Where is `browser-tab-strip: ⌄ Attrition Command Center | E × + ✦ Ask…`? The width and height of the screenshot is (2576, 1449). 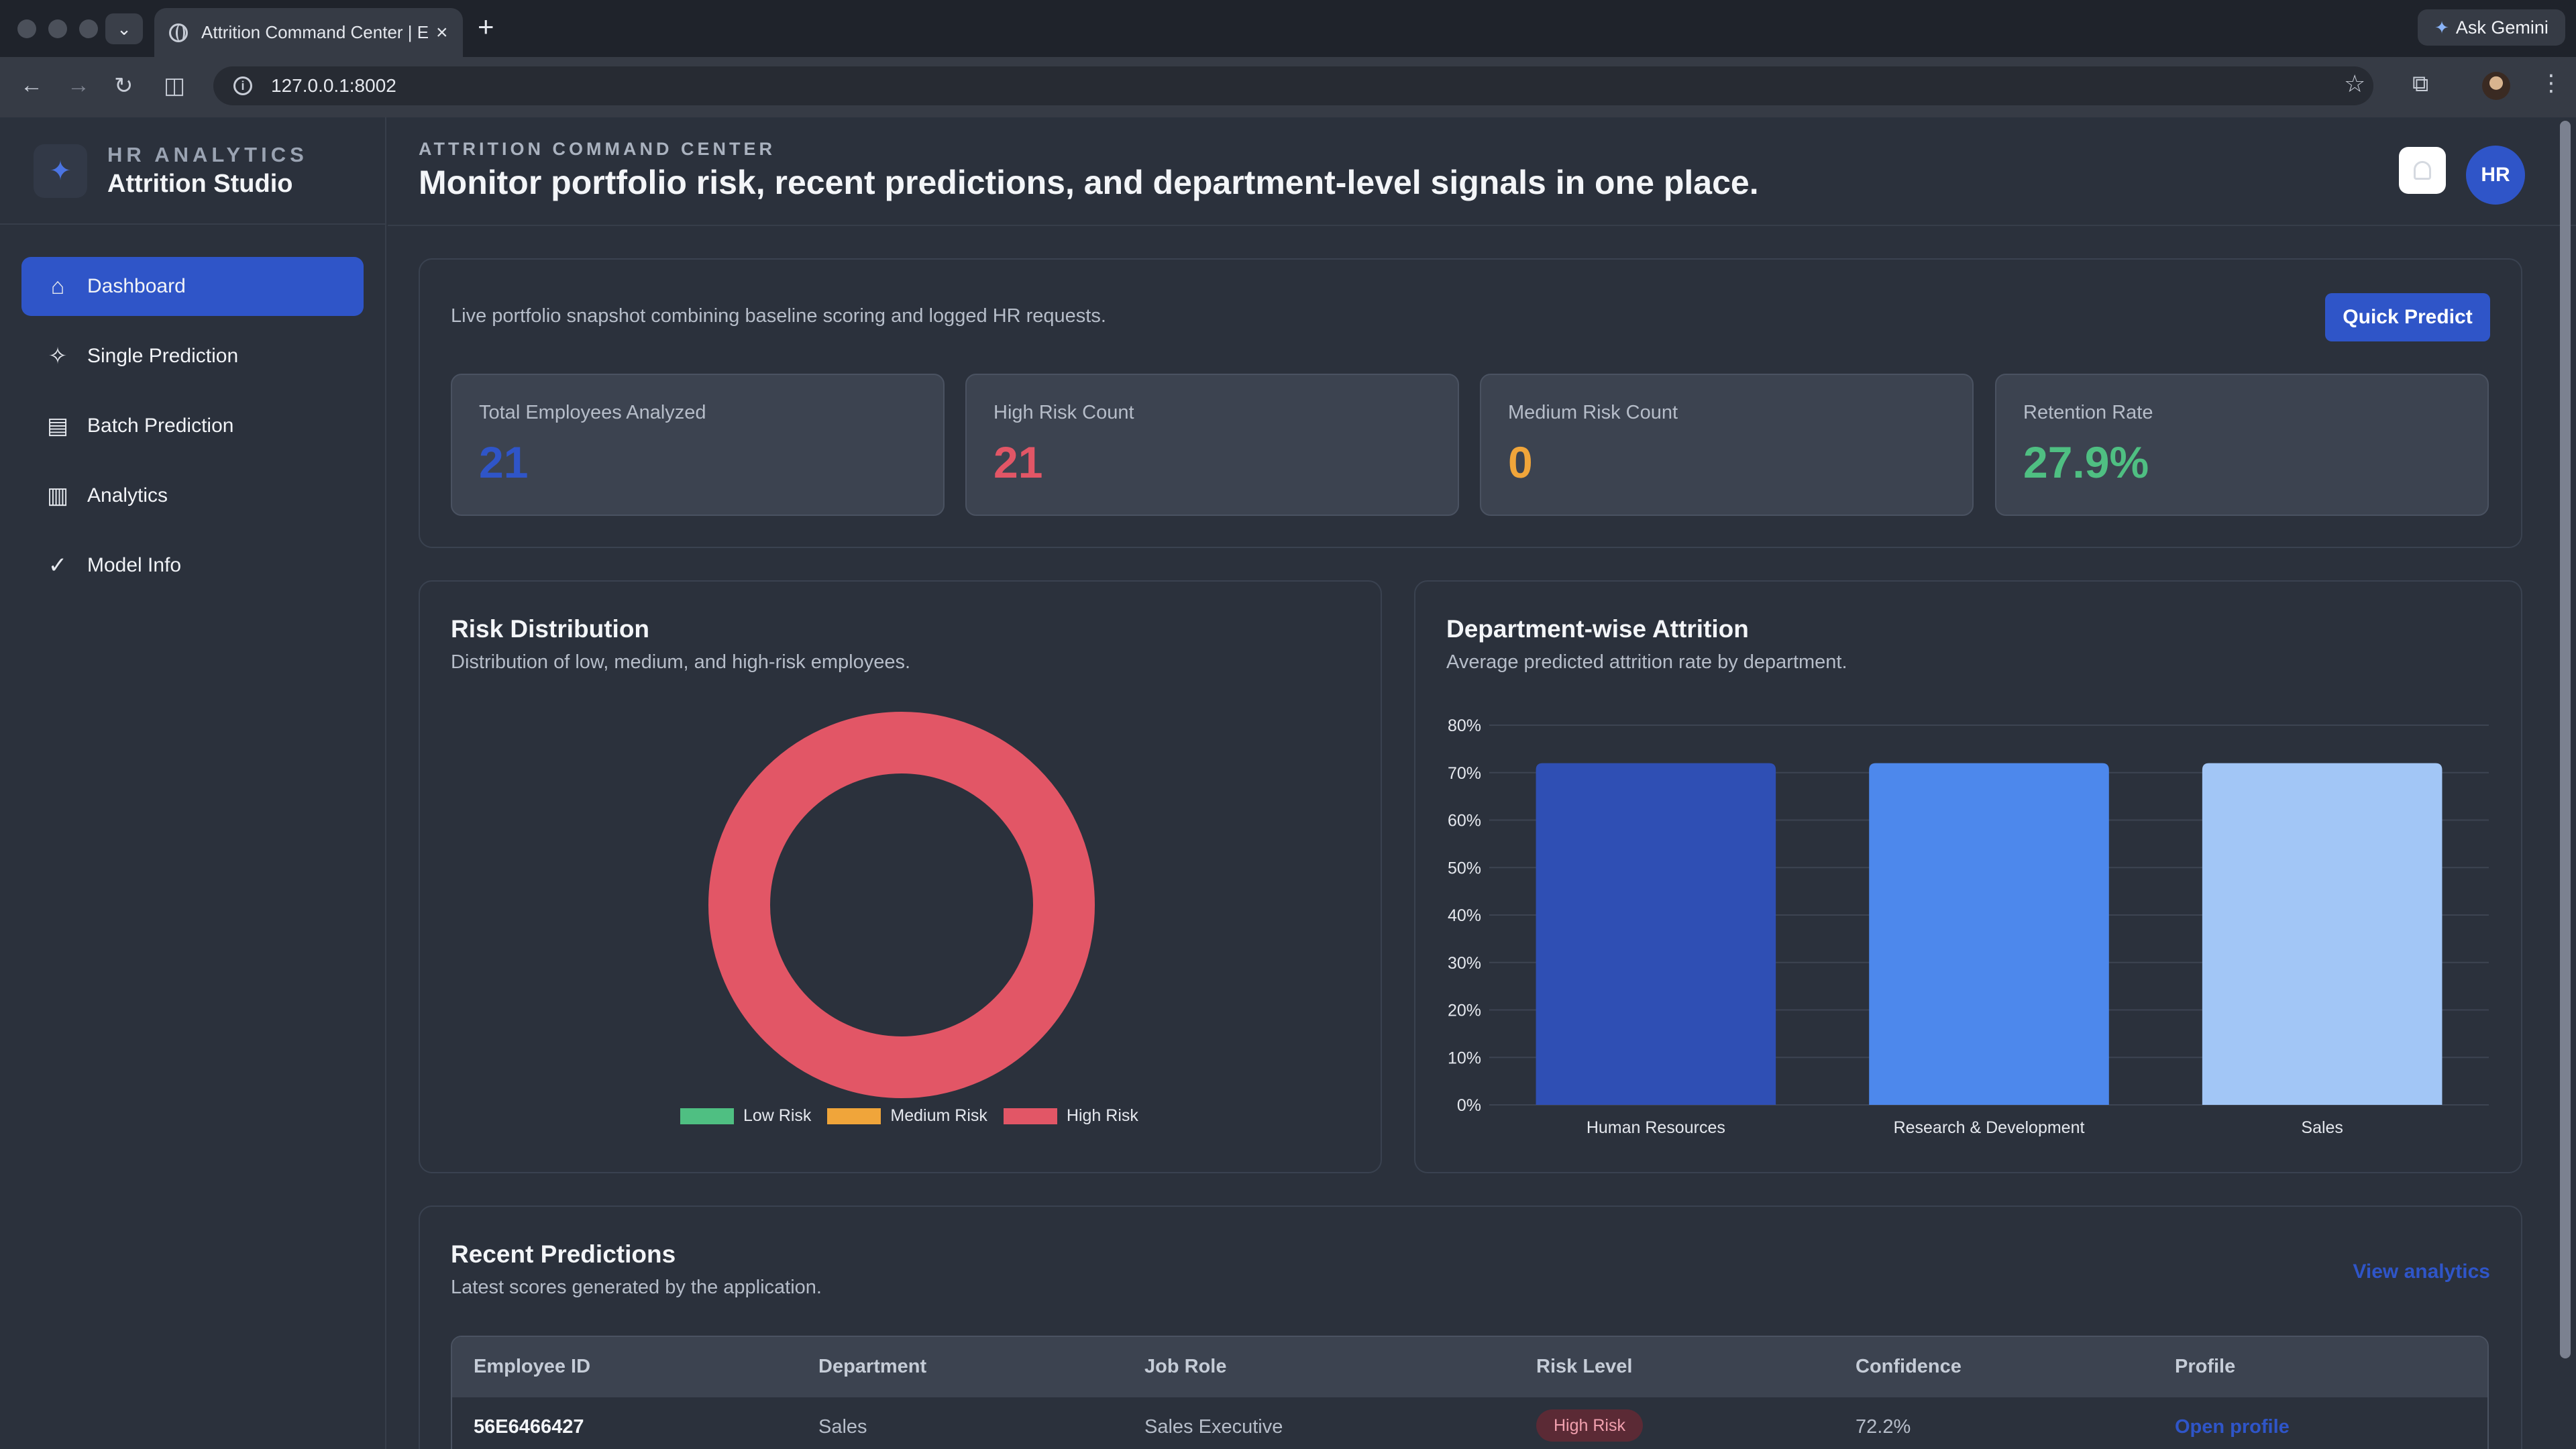
browser-tab-strip: ⌄ Attrition Command Center | E × + ✦ Ask… is located at coordinates (1288, 28).